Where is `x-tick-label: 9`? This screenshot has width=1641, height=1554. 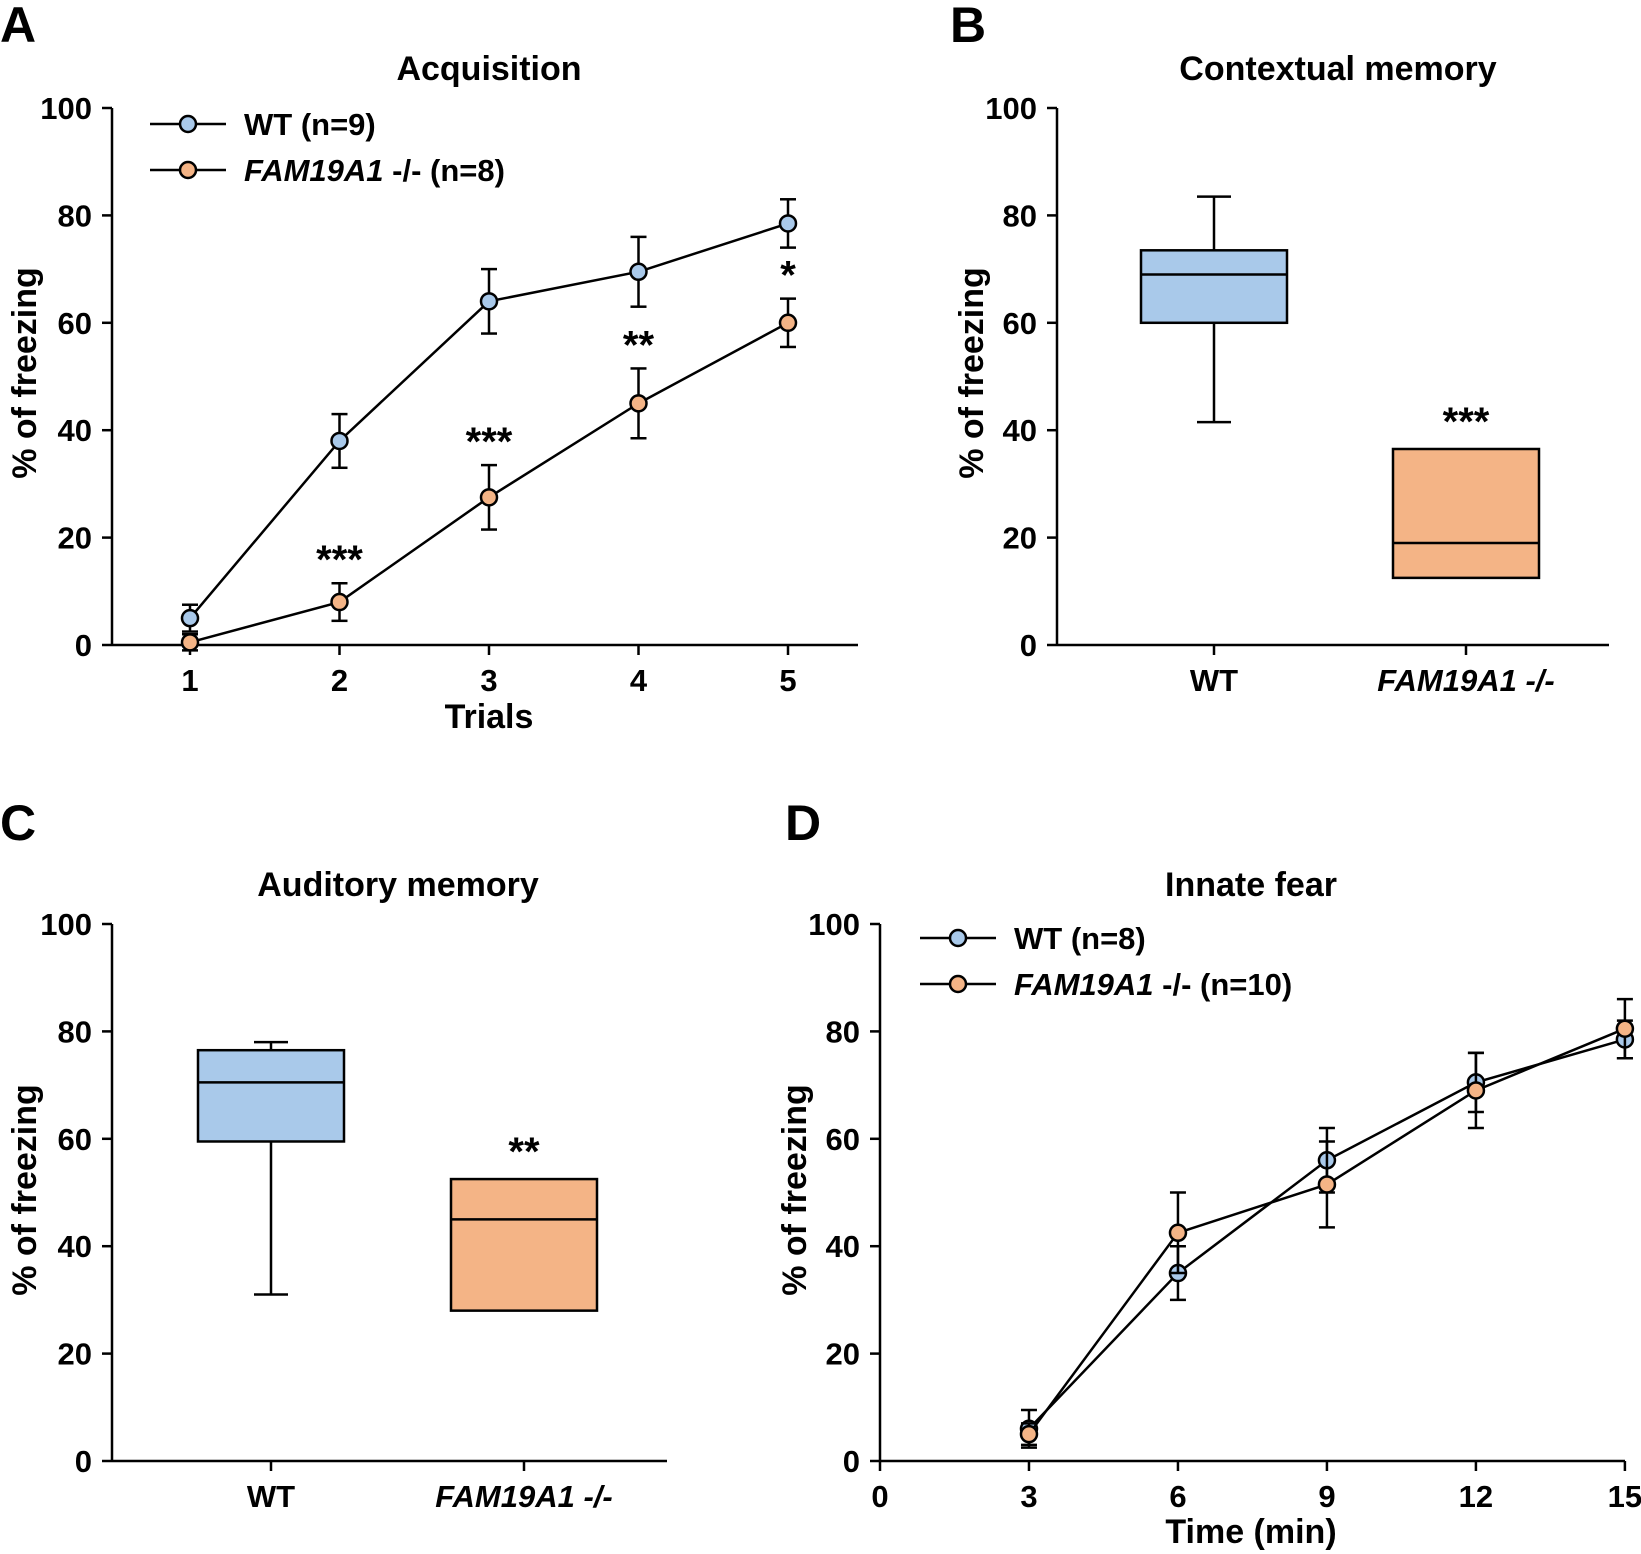 x-tick-label: 9 is located at coordinates (1326, 1496).